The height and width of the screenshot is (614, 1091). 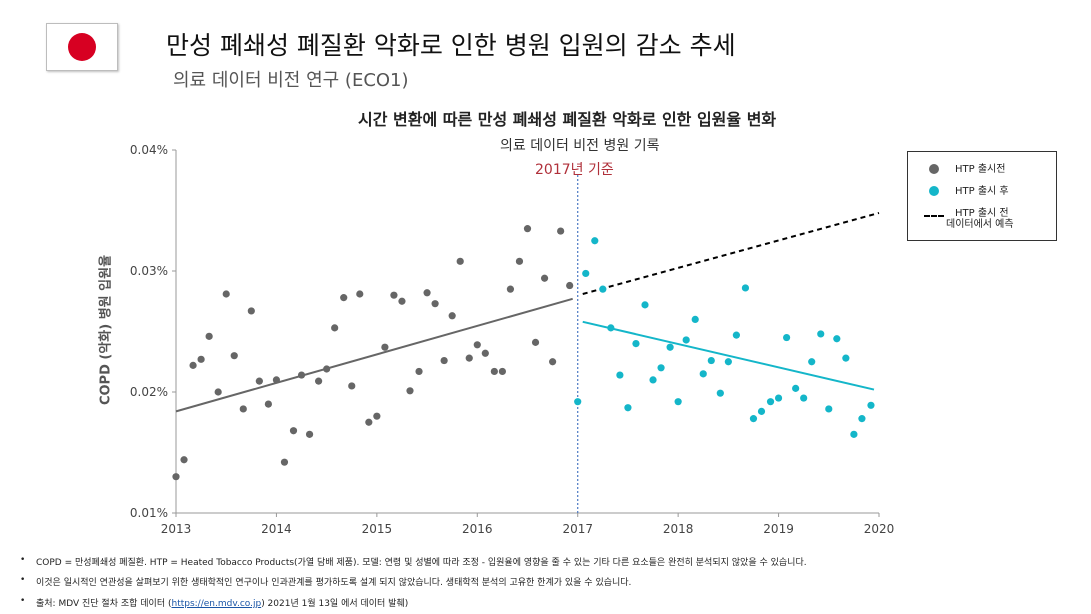 I want to click on source-prefix: 출처: MDV 진단 절차 조합 데이터 (, so click(x=104, y=604).